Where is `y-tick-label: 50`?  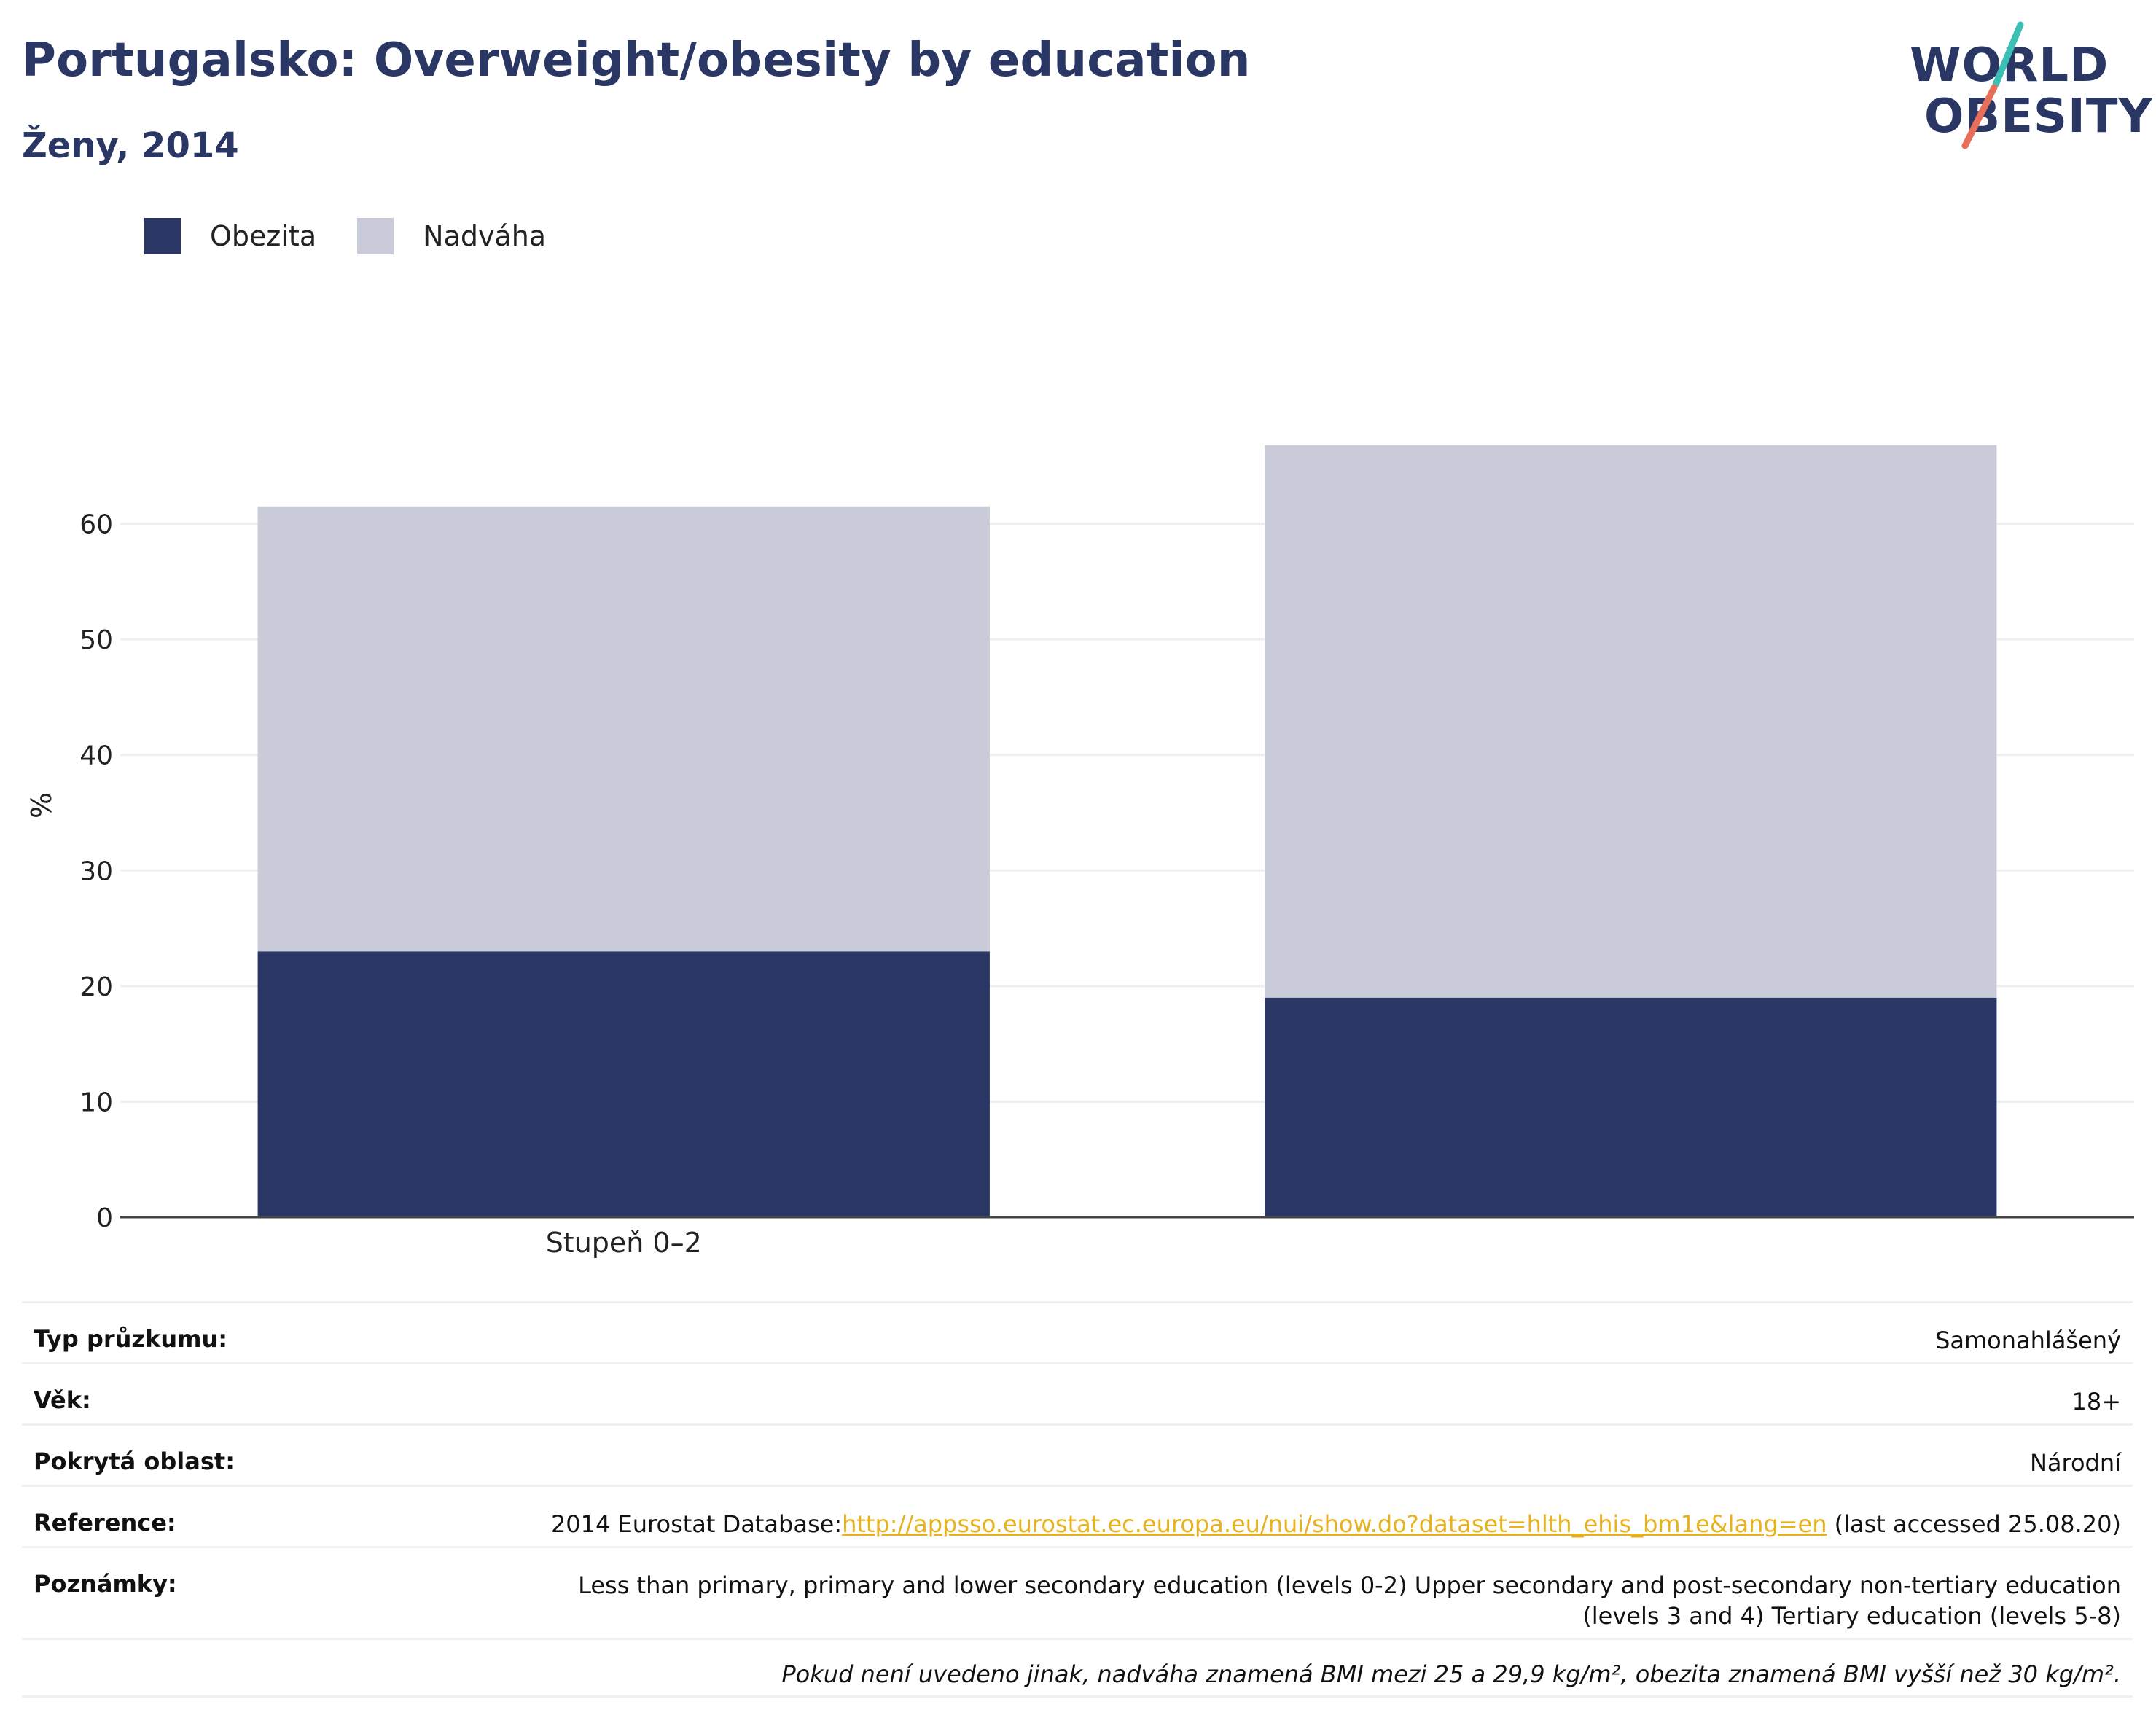 y-tick-label: 50 is located at coordinates (96, 640).